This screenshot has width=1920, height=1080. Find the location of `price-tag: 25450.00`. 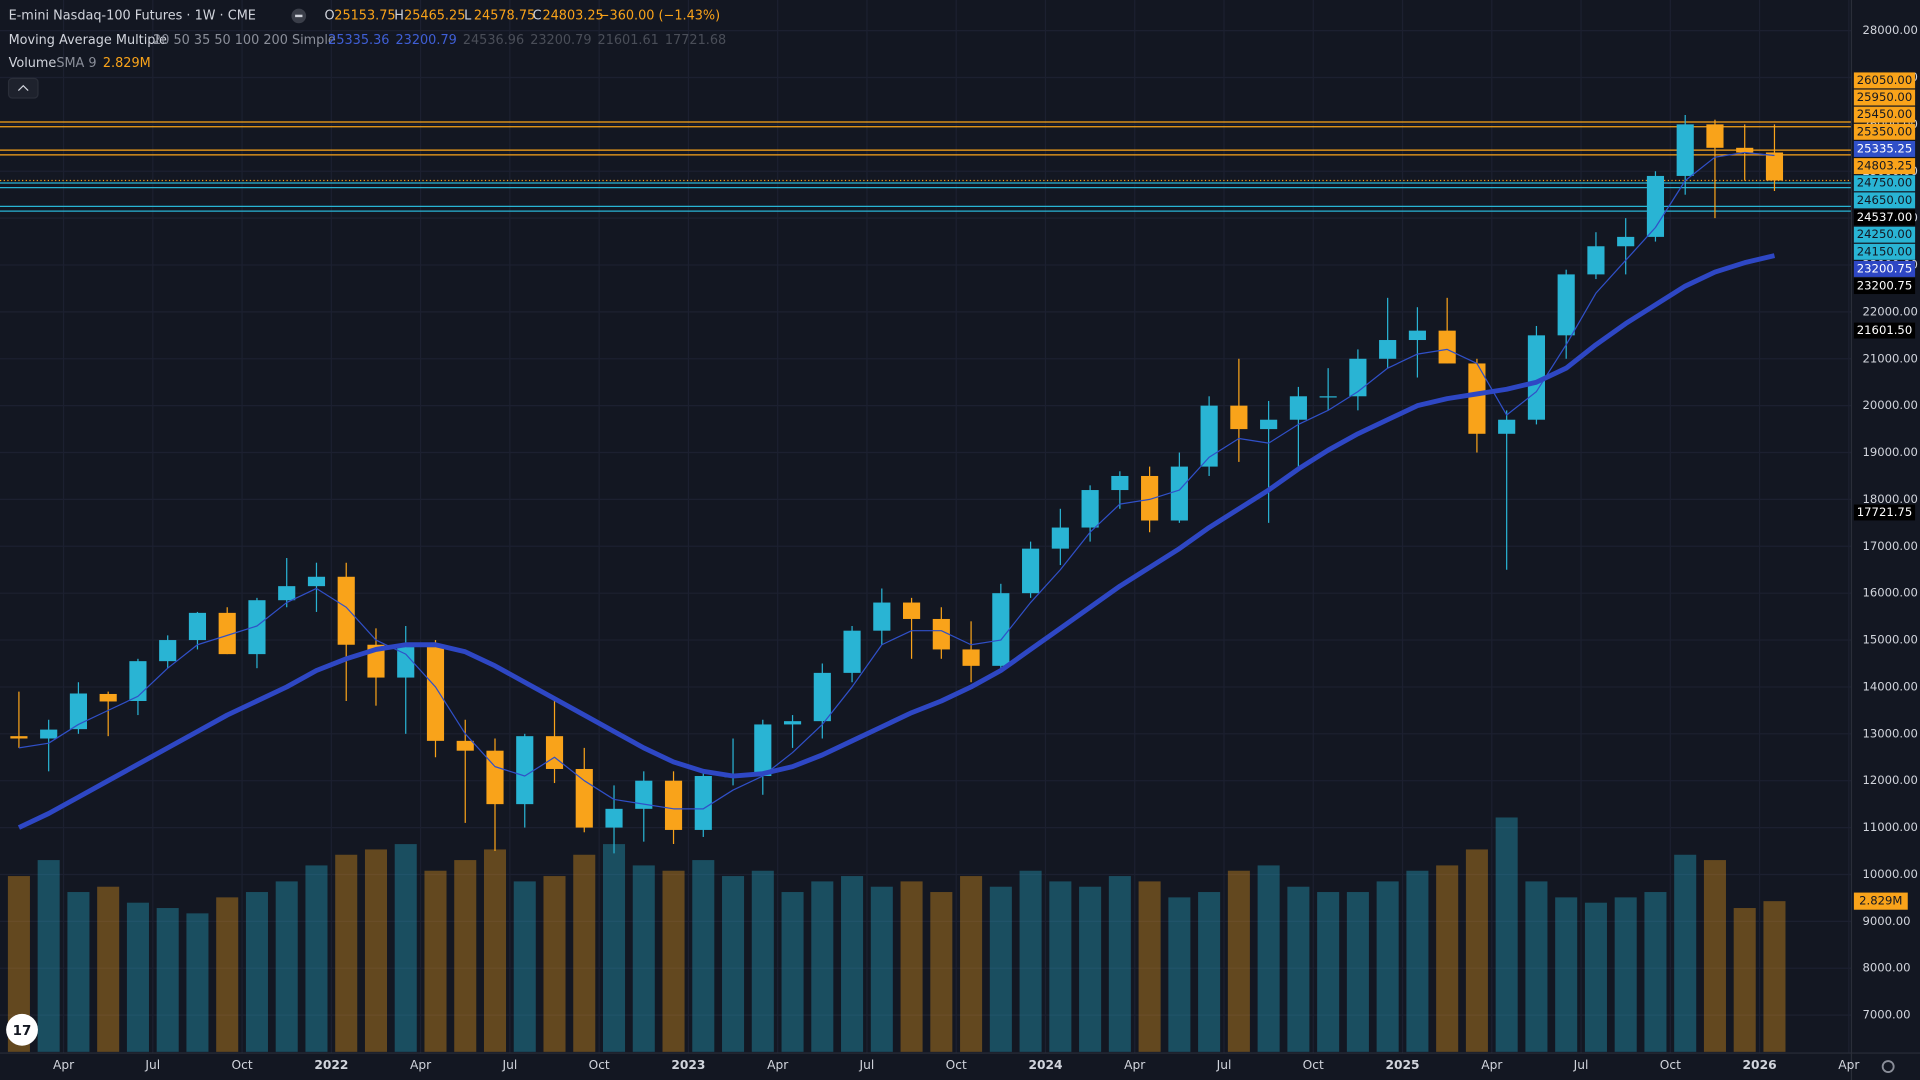

price-tag: 25450.00 is located at coordinates (1884, 114).